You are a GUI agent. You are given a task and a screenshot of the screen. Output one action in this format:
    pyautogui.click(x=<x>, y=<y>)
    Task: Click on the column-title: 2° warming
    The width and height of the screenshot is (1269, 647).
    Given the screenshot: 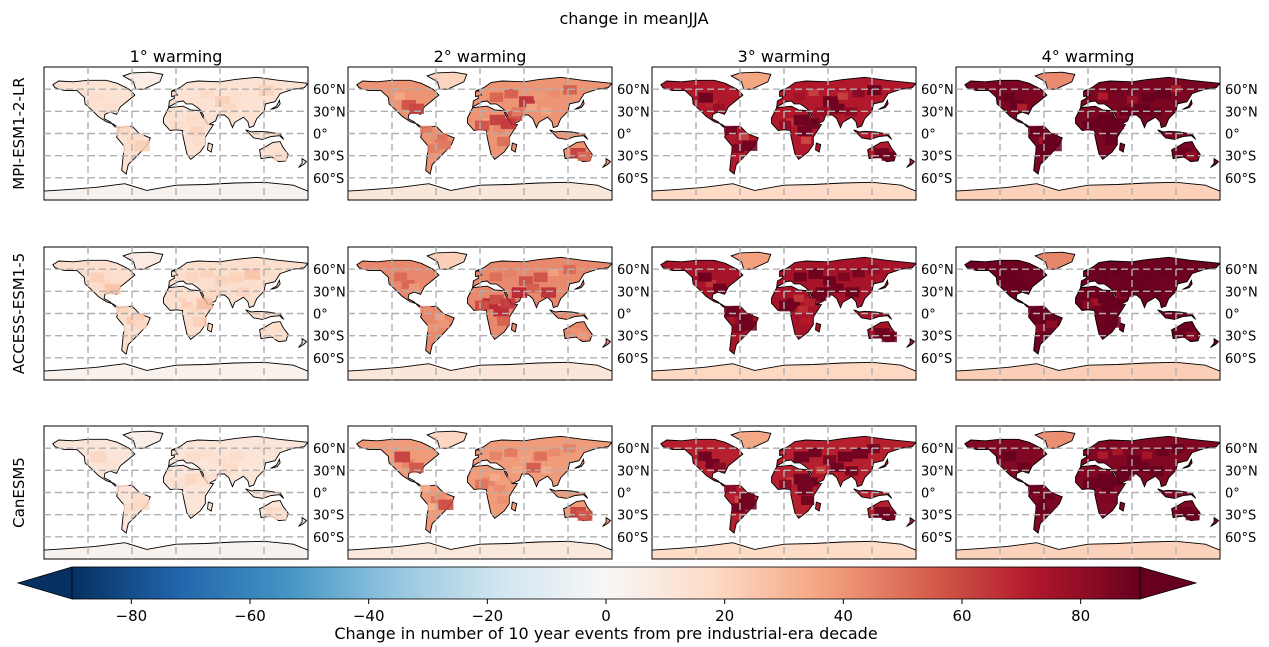 What is the action you would take?
    pyautogui.click(x=480, y=56)
    